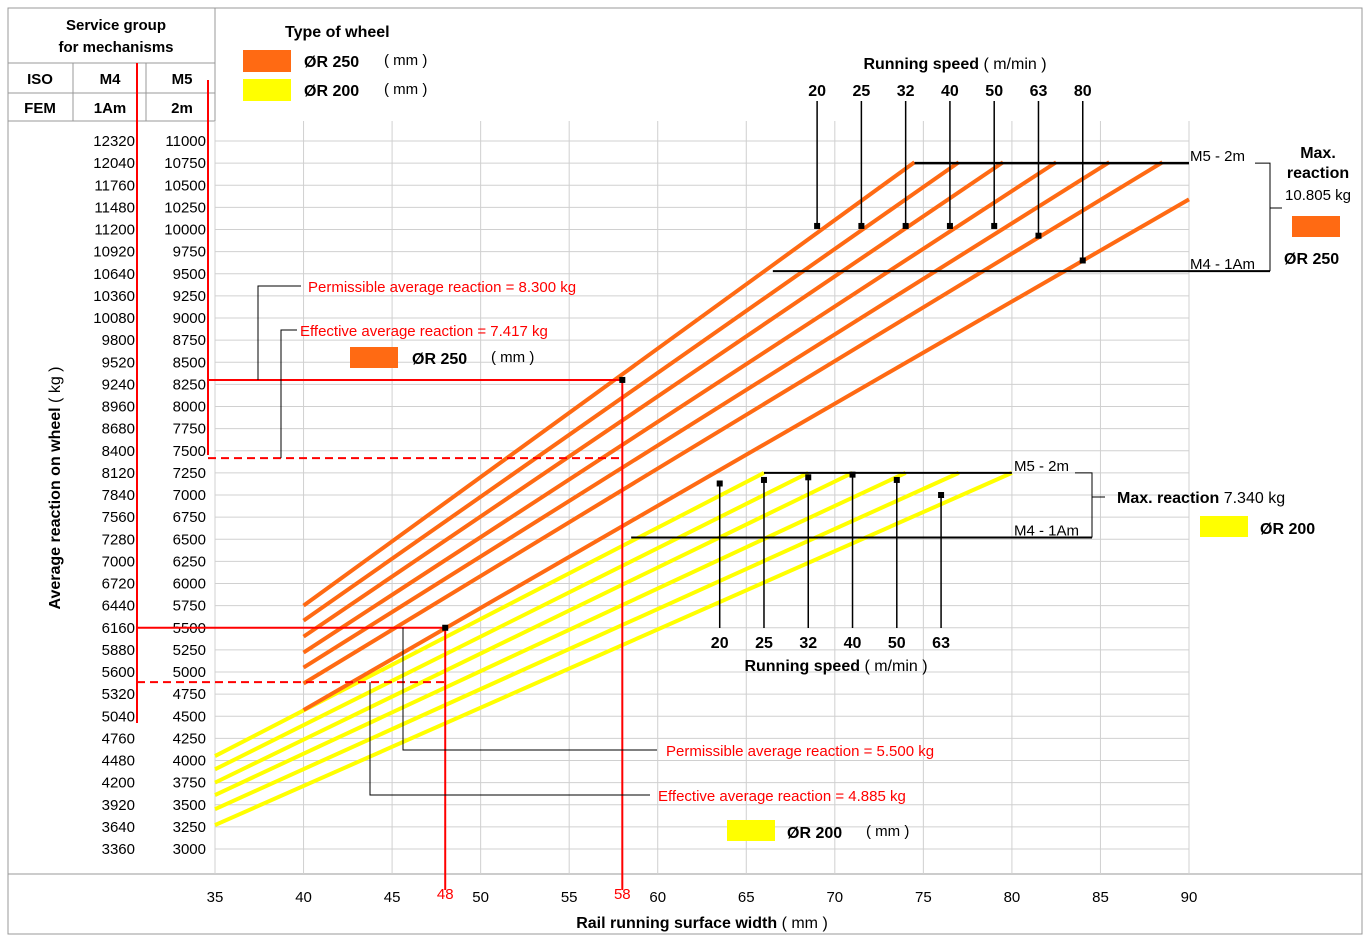 This screenshot has height=942, width=1367. What do you see at coordinates (185, 230) in the screenshot?
I see `y-tick-m5: 10000` at bounding box center [185, 230].